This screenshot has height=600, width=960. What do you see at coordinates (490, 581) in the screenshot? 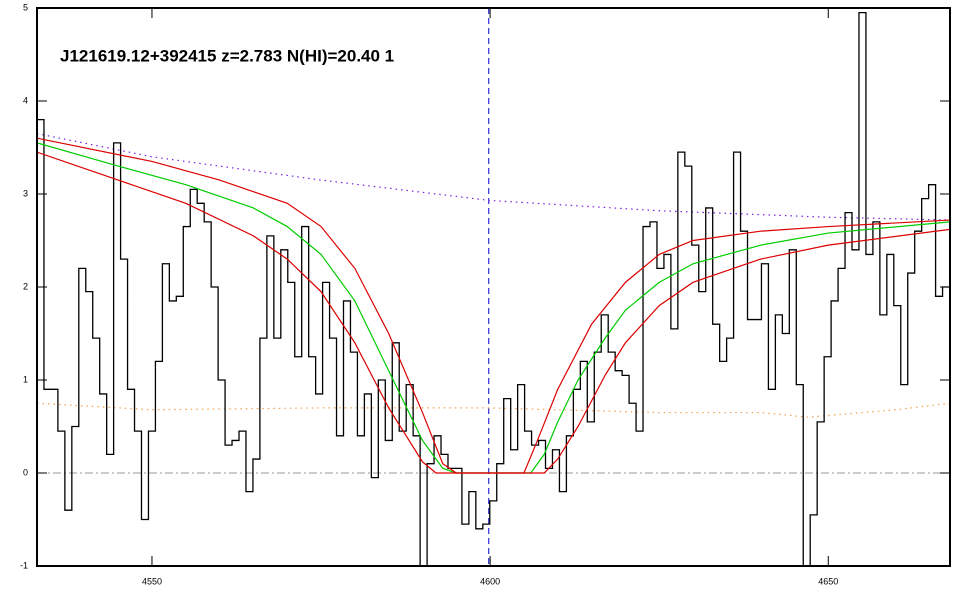
I see `x-tick-label: 4600` at bounding box center [490, 581].